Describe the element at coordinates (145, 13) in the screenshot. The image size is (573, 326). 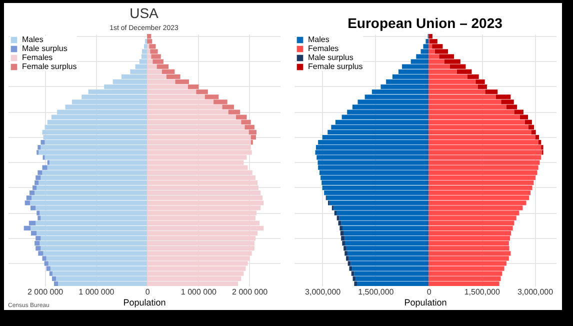
I see `chart-title: USA` at that location.